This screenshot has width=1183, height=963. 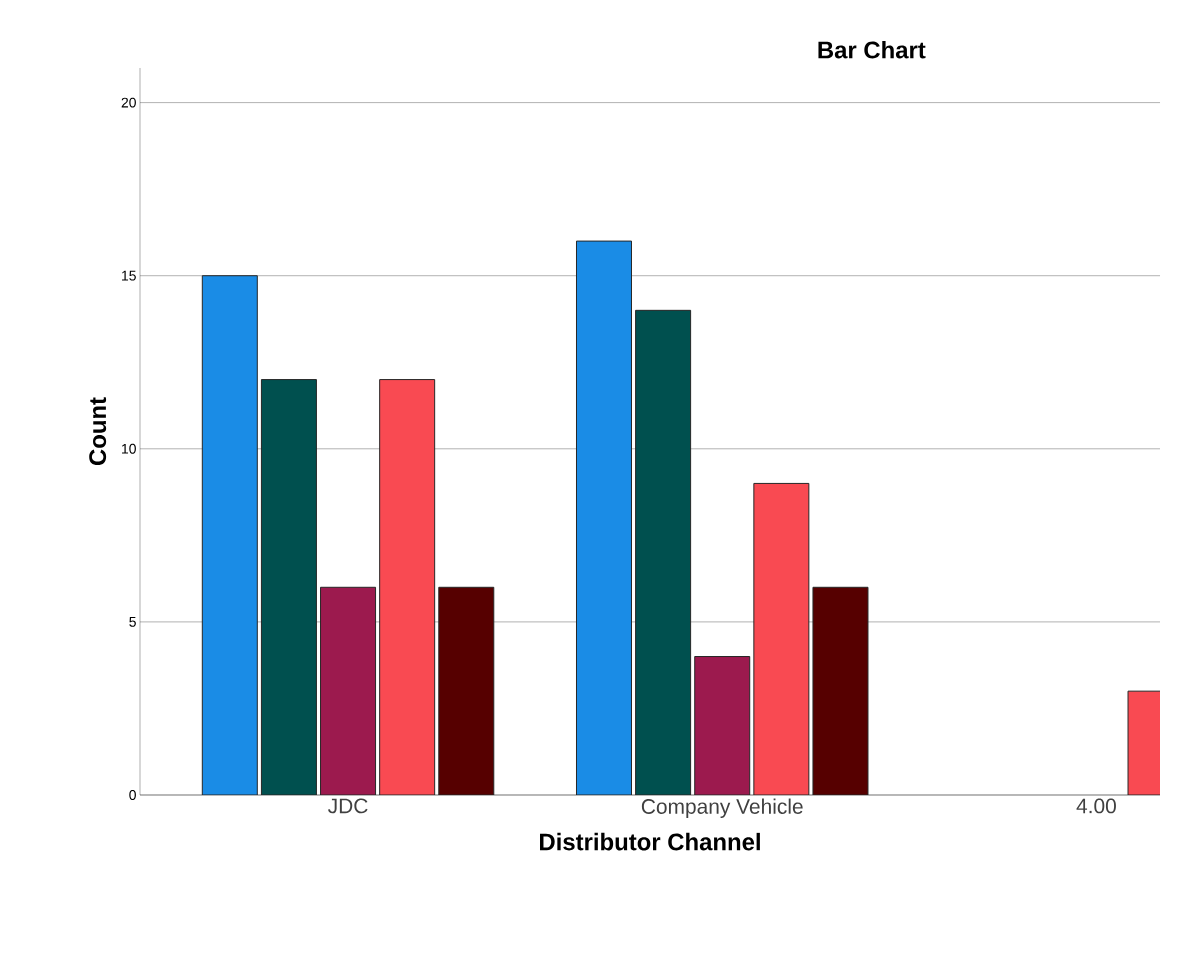 What do you see at coordinates (650, 841) in the screenshot?
I see `x-axis-title: Distributor Channel` at bounding box center [650, 841].